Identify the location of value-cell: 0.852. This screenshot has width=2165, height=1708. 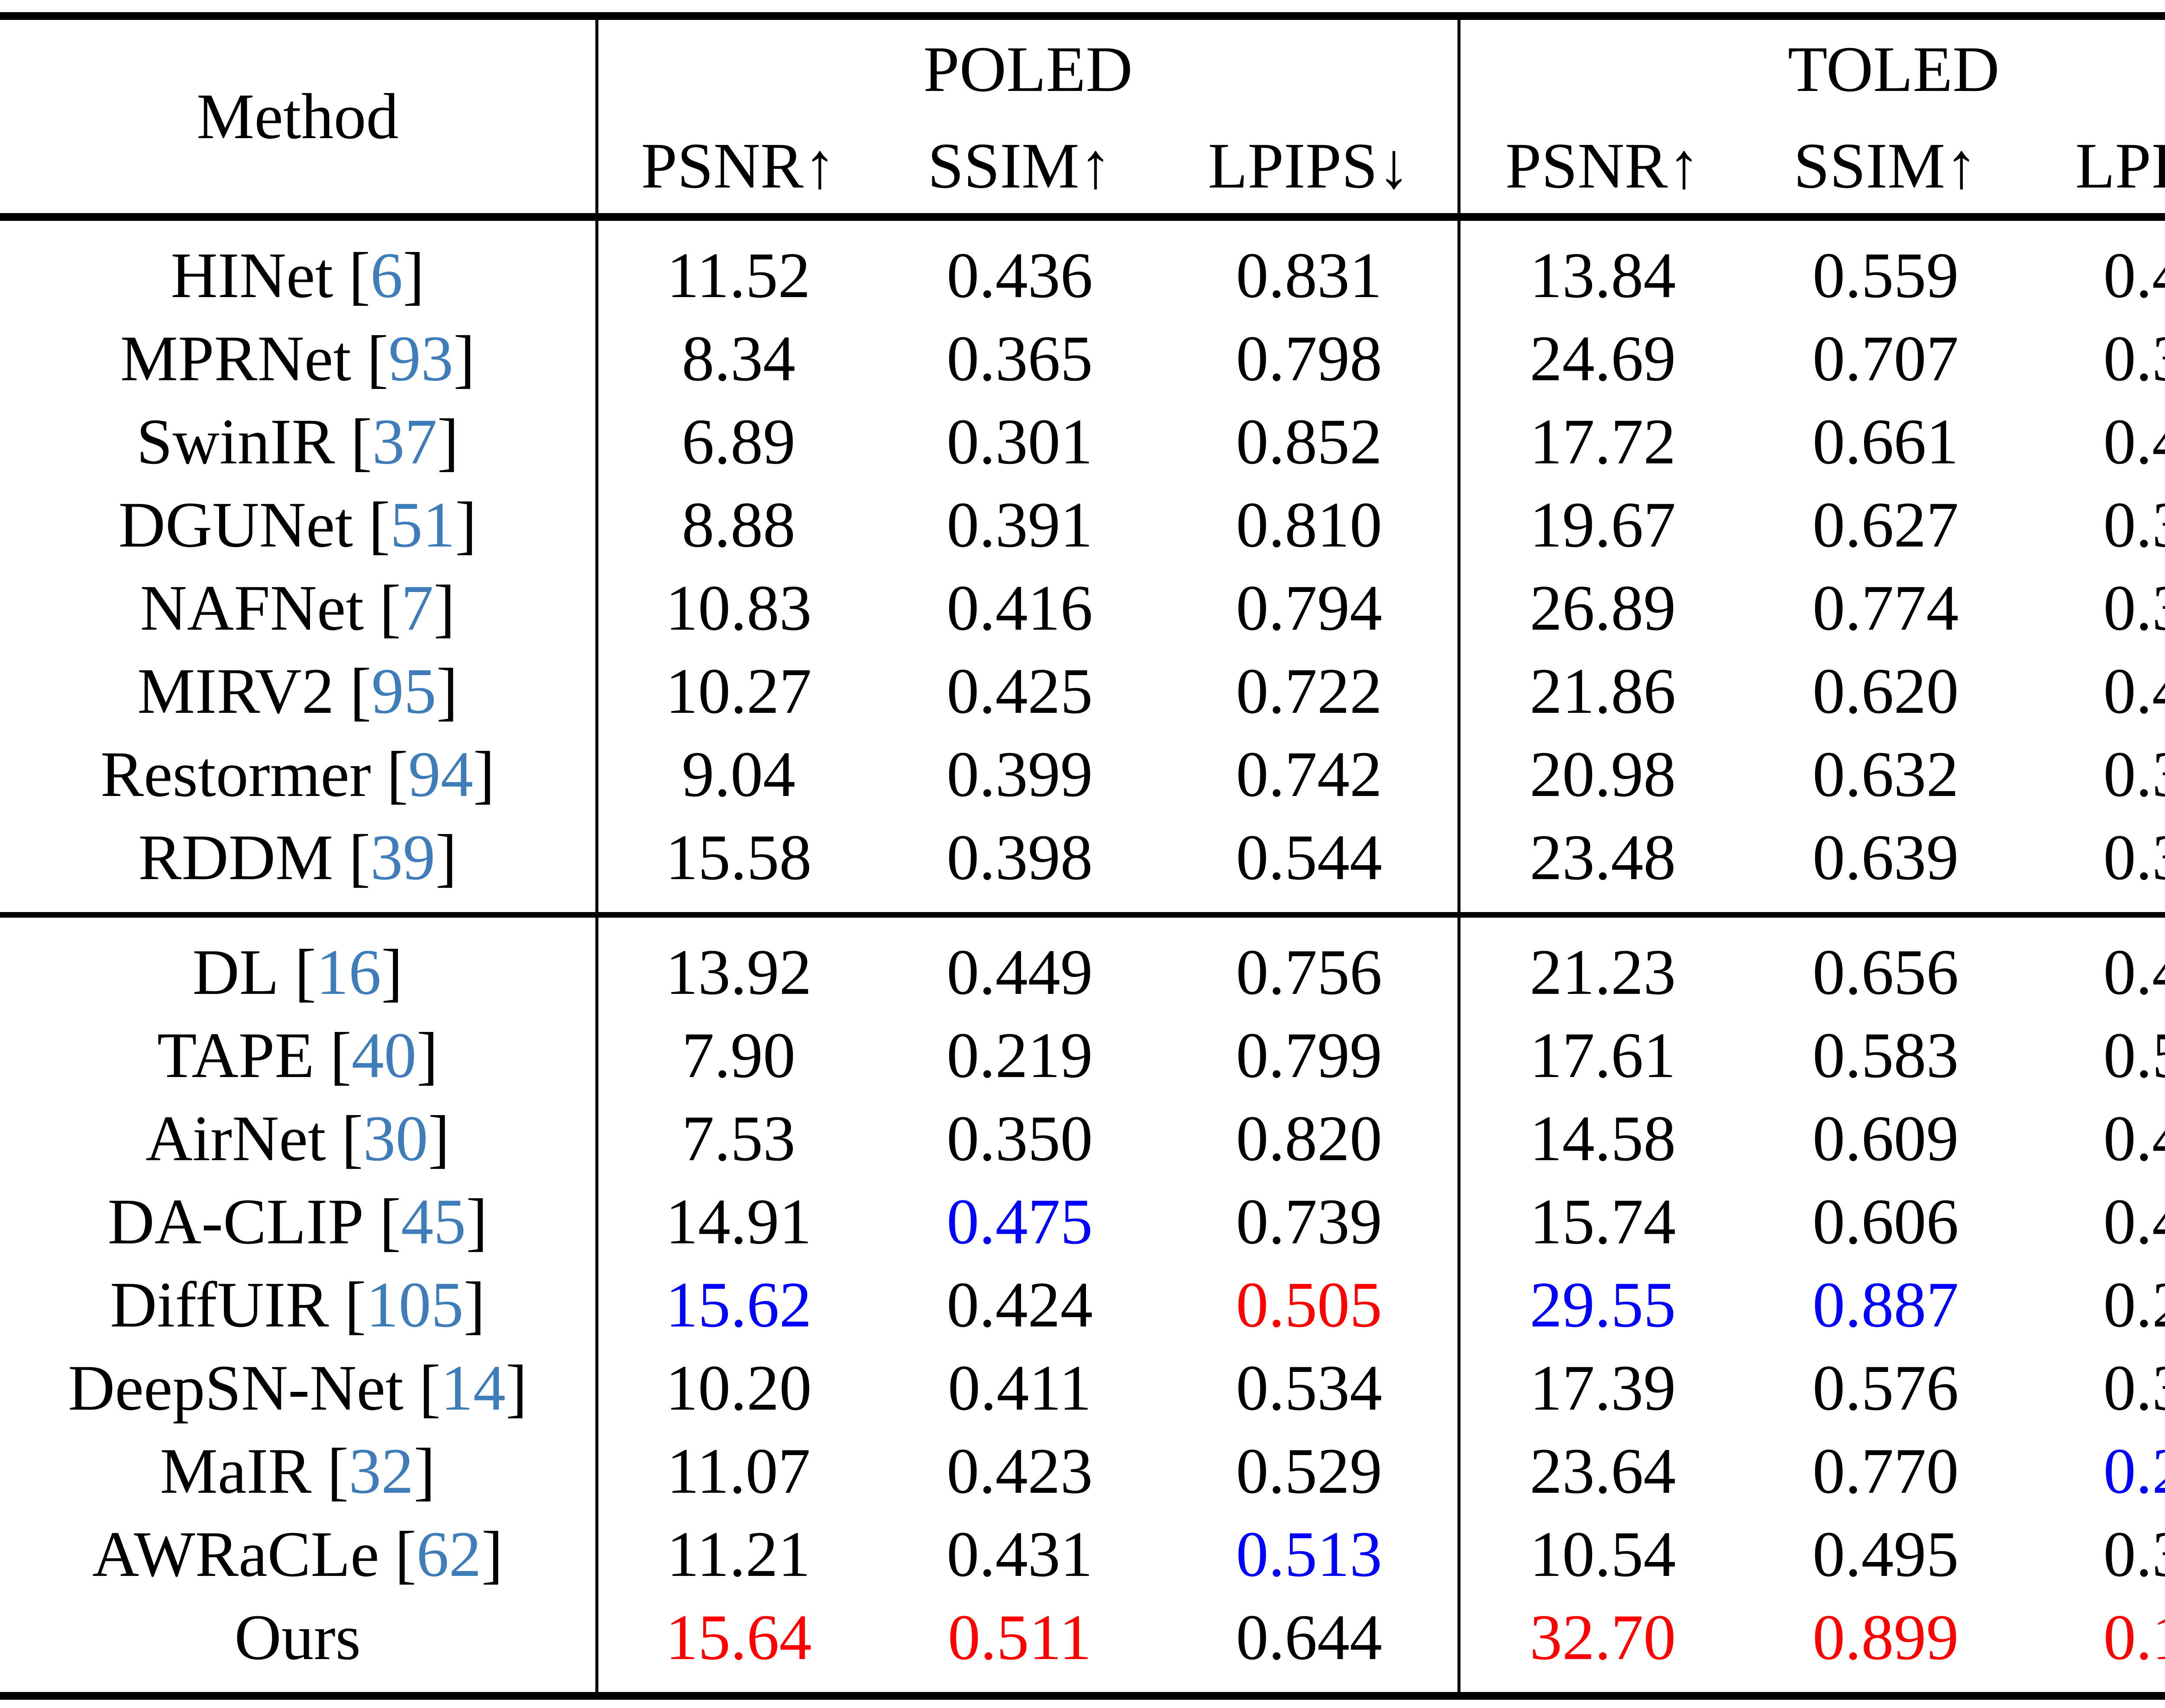
(1309, 442).